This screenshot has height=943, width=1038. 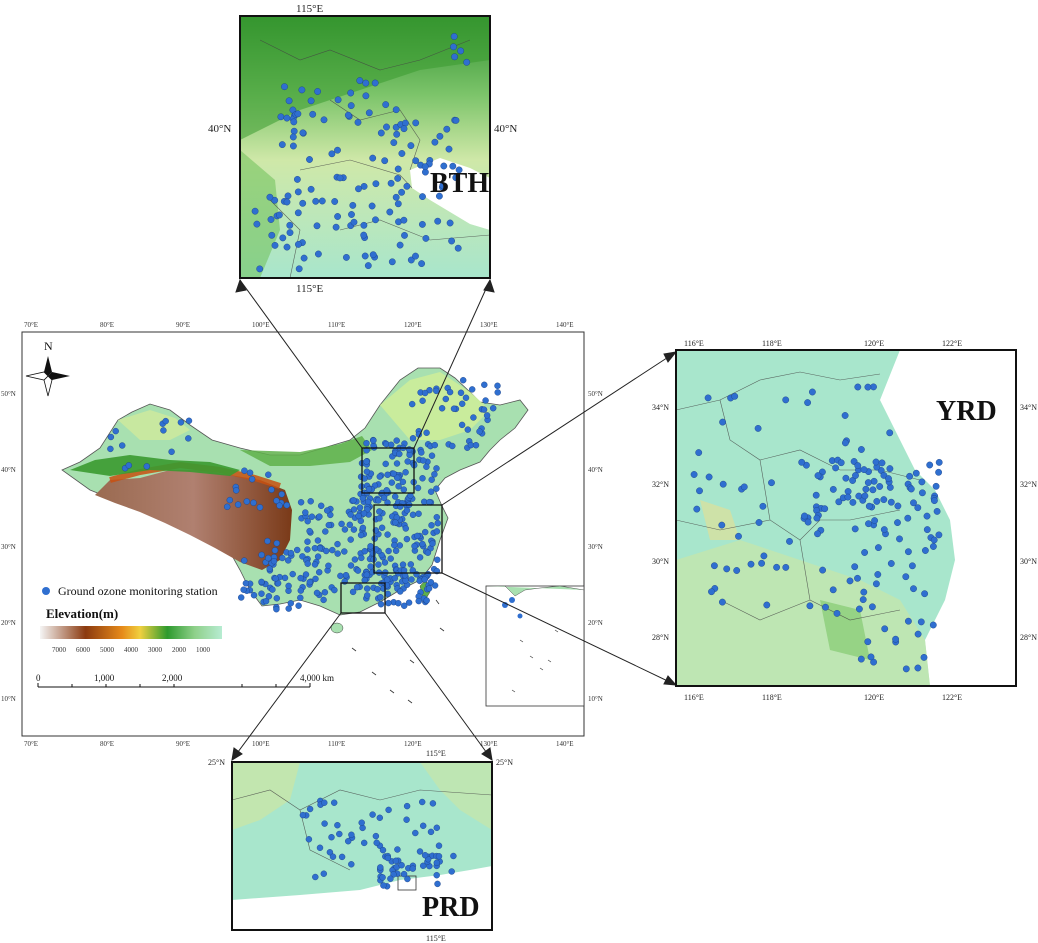 What do you see at coordinates (694, 343) in the screenshot?
I see `yrd-lon-top: 116°E` at bounding box center [694, 343].